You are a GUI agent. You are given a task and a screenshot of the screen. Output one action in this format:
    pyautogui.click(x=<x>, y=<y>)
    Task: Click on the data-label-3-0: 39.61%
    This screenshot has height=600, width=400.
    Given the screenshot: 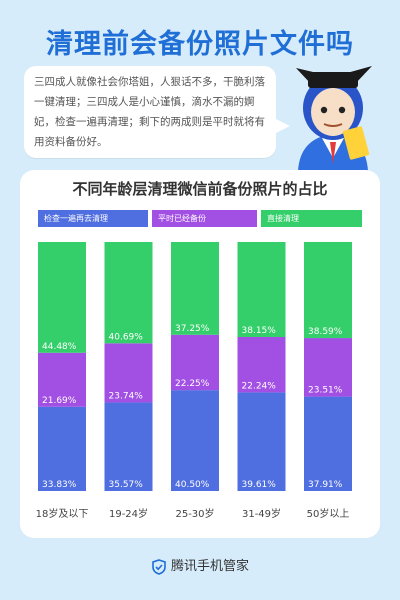 What is the action you would take?
    pyautogui.click(x=259, y=485)
    